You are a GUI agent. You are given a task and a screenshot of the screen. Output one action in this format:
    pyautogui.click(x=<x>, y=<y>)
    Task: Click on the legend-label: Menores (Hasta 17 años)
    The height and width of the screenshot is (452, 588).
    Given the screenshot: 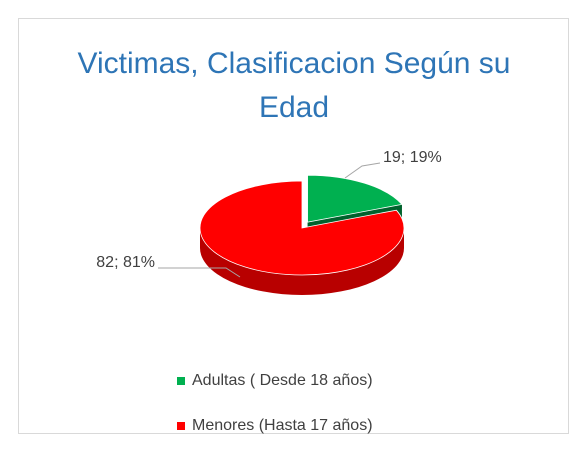 What is the action you would take?
    pyautogui.click(x=282, y=425)
    